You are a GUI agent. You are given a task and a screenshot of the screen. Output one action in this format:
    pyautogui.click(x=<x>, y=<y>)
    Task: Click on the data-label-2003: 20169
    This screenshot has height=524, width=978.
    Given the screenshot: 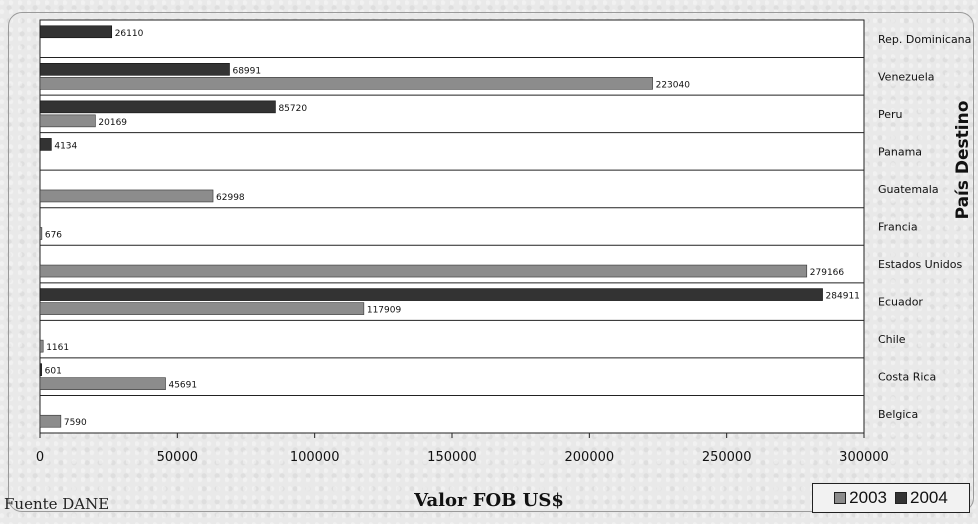 What is the action you would take?
    pyautogui.click(x=112, y=123)
    